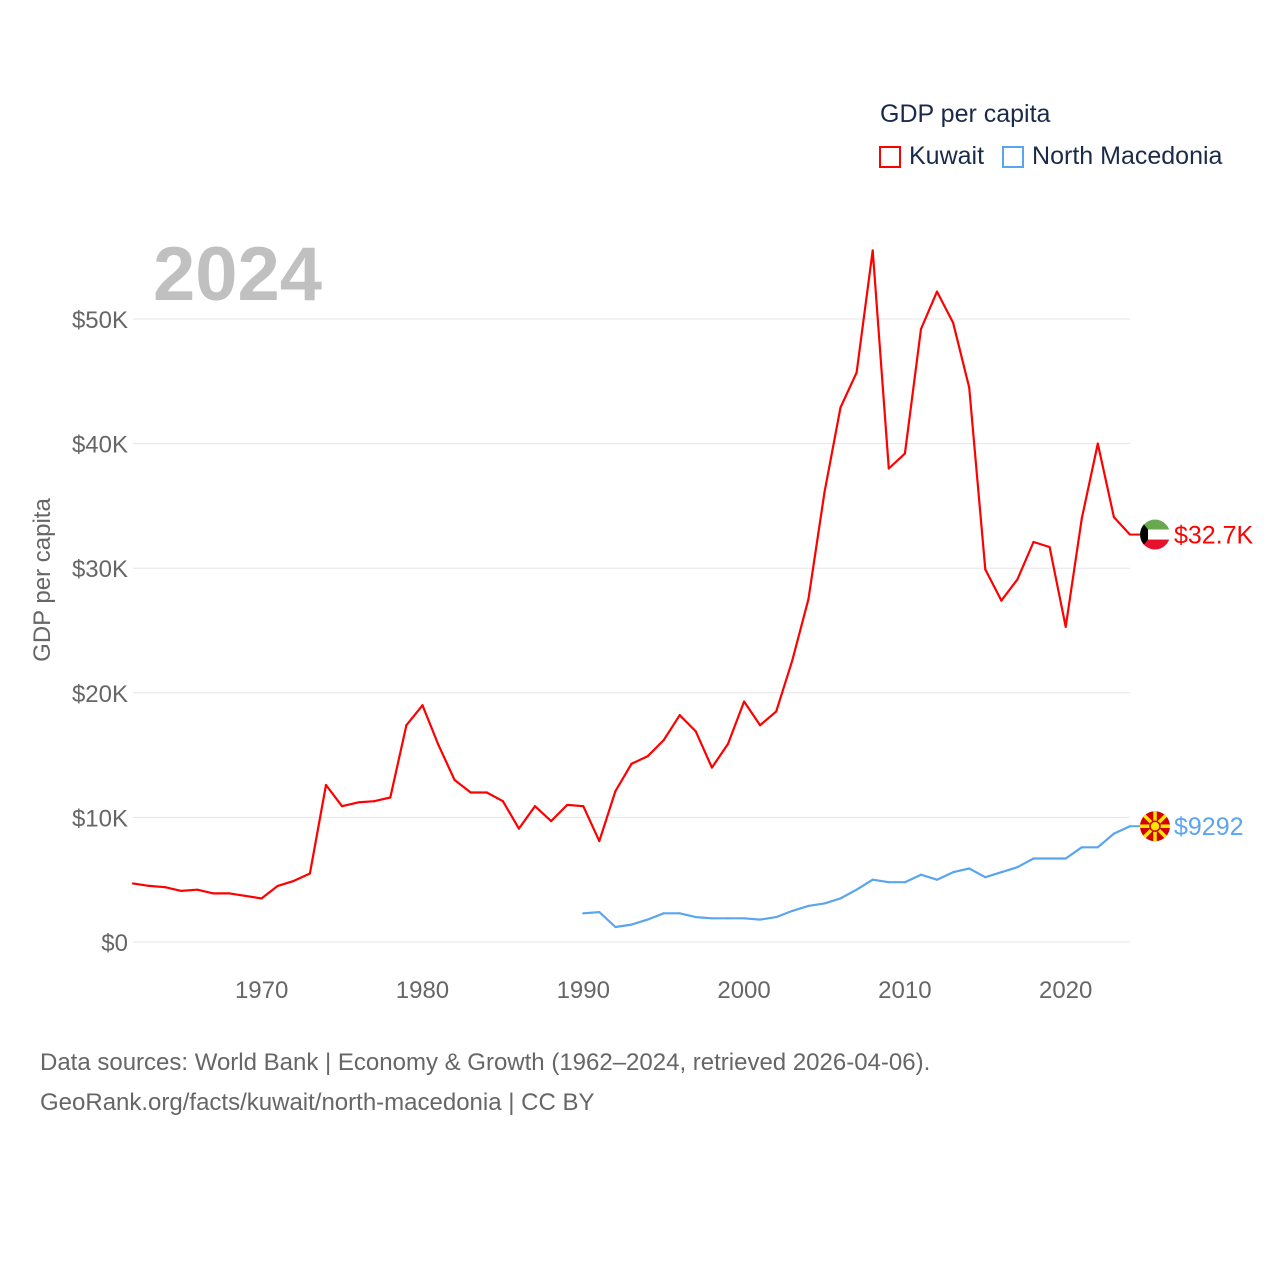 Image resolution: width=1280 pixels, height=1280 pixels. Describe the element at coordinates (114, 943) in the screenshot. I see `y-tick-label: $0` at that location.